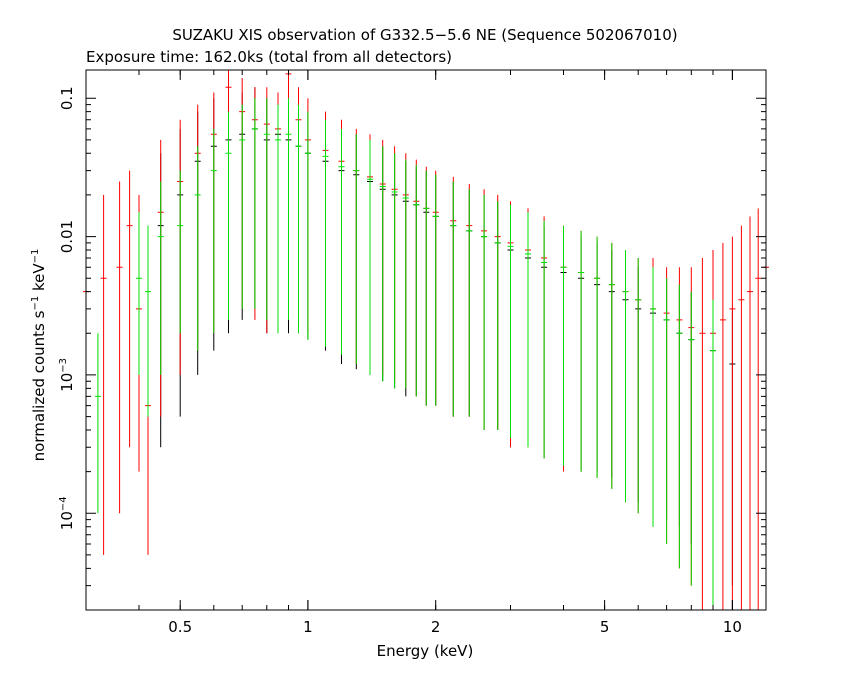 The height and width of the screenshot is (680, 850). I want to click on x-tick-label: 2, so click(436, 627).